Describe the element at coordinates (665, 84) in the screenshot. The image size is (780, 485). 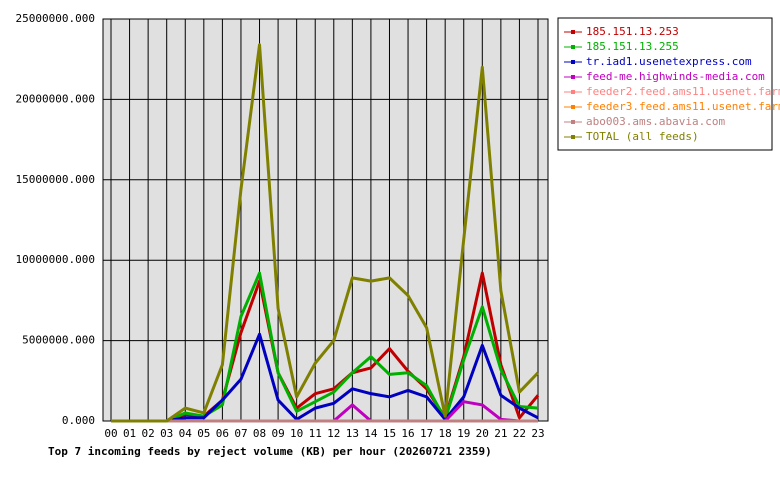
I see `legend-box` at that location.